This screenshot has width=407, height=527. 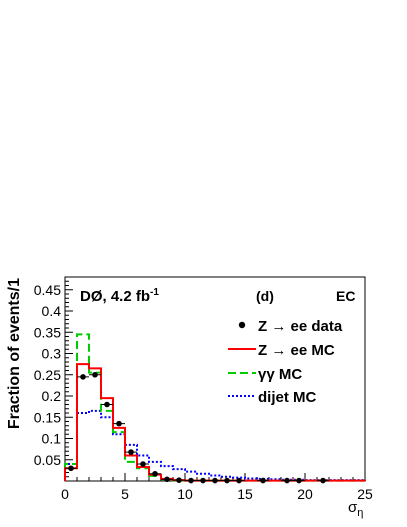 What do you see at coordinates (296, 350) in the screenshot?
I see `legend-label-zee-mc: Z → ee MC` at bounding box center [296, 350].